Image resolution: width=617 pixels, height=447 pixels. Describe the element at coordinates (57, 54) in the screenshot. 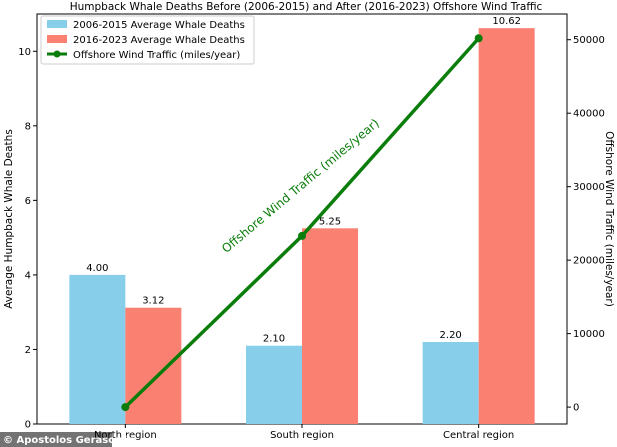

I see `legend-line-marker` at that location.